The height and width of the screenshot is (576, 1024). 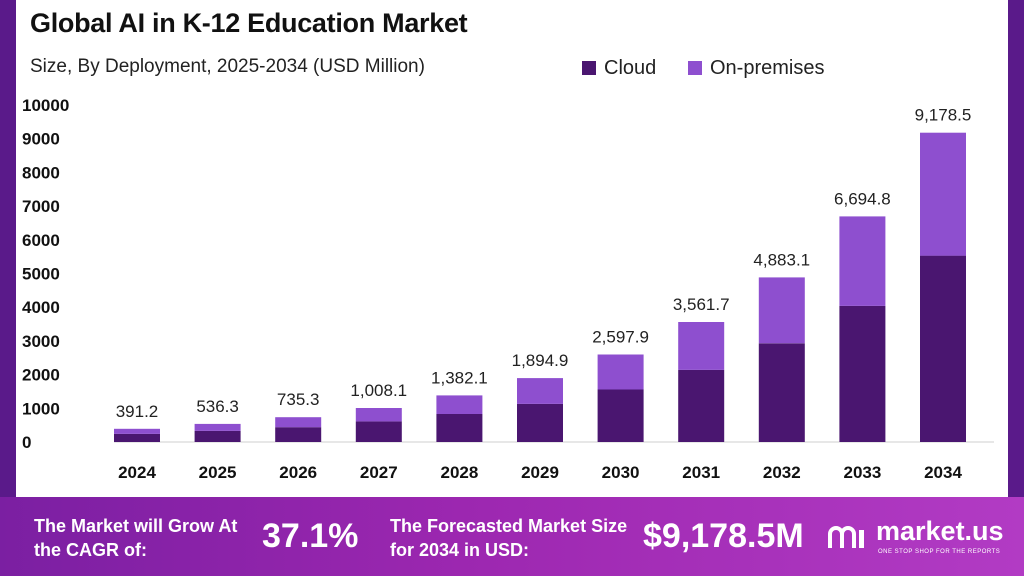 What do you see at coordinates (621, 472) in the screenshot?
I see `x-tick-label: 2030` at bounding box center [621, 472].